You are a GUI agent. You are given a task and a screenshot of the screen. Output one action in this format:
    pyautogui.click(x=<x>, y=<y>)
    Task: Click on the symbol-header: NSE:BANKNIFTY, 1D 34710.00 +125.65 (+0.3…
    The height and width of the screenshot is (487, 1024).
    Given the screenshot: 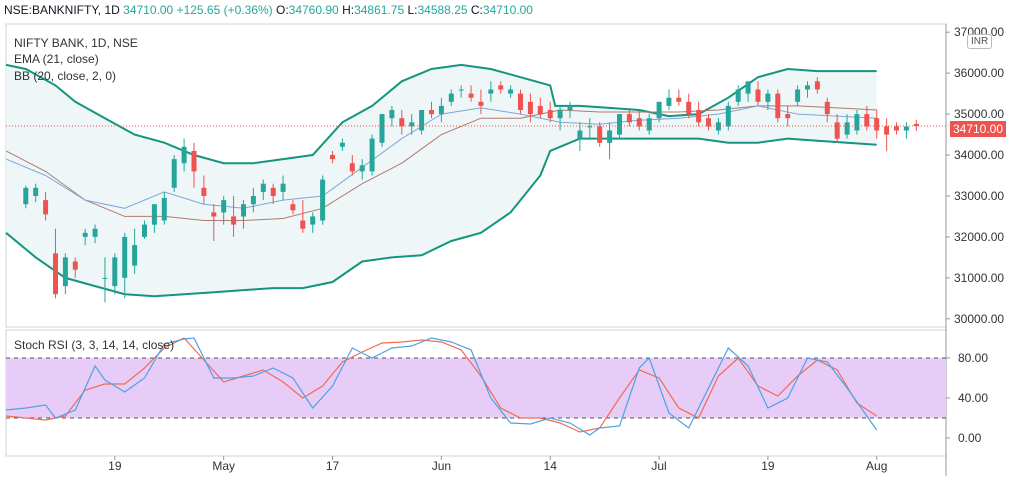 What is the action you would take?
    pyautogui.click(x=268, y=10)
    